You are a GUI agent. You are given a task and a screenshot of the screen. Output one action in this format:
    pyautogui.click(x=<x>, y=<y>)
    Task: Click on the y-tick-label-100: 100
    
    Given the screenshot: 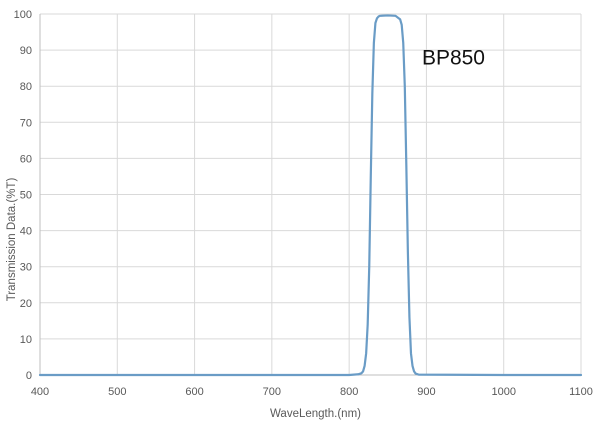 What is the action you would take?
    pyautogui.click(x=23, y=15)
    